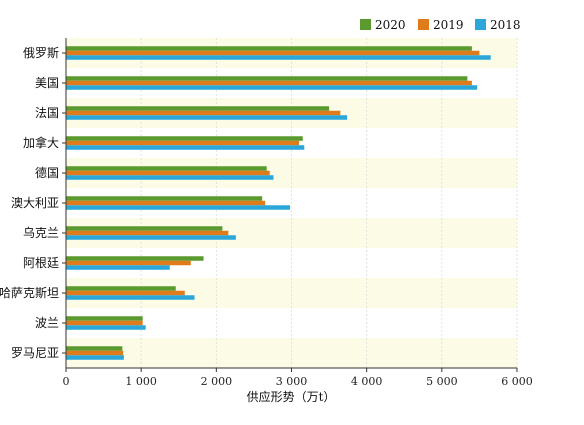  Describe the element at coordinates (47, 323) in the screenshot. I see `category-label: 波兰` at that location.